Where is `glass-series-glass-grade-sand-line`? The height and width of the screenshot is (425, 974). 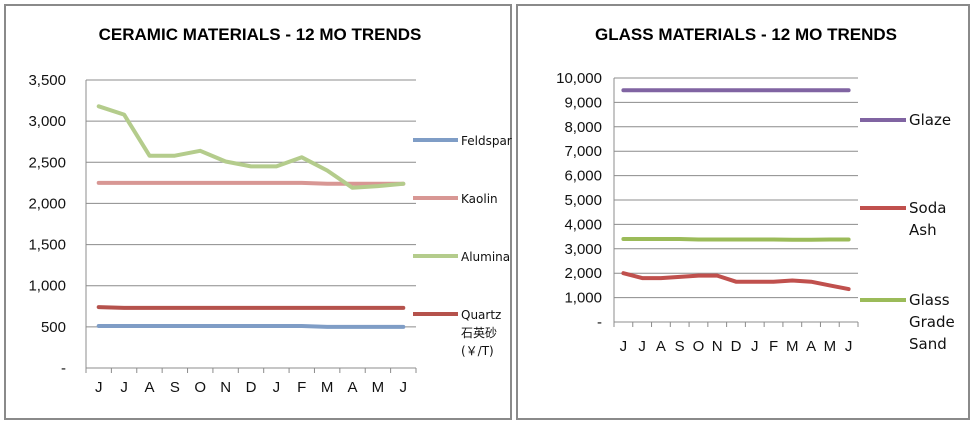 glass-series-glass-grade-sand-line is located at coordinates (736, 239).